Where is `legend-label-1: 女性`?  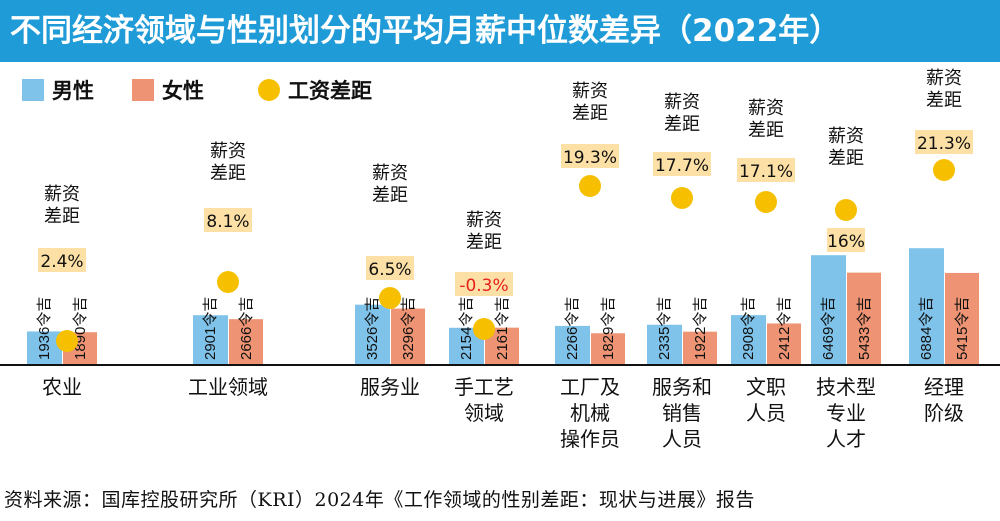
legend-label-1: 女性 is located at coordinates (183, 91).